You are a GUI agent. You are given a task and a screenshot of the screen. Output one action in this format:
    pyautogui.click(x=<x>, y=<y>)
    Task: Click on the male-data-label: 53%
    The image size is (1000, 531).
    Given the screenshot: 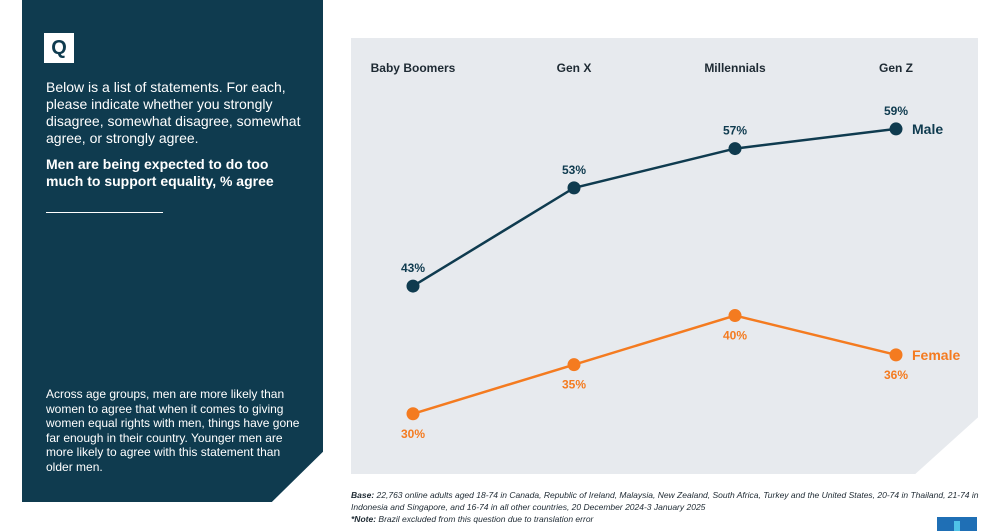 What is the action you would take?
    pyautogui.click(x=574, y=170)
    